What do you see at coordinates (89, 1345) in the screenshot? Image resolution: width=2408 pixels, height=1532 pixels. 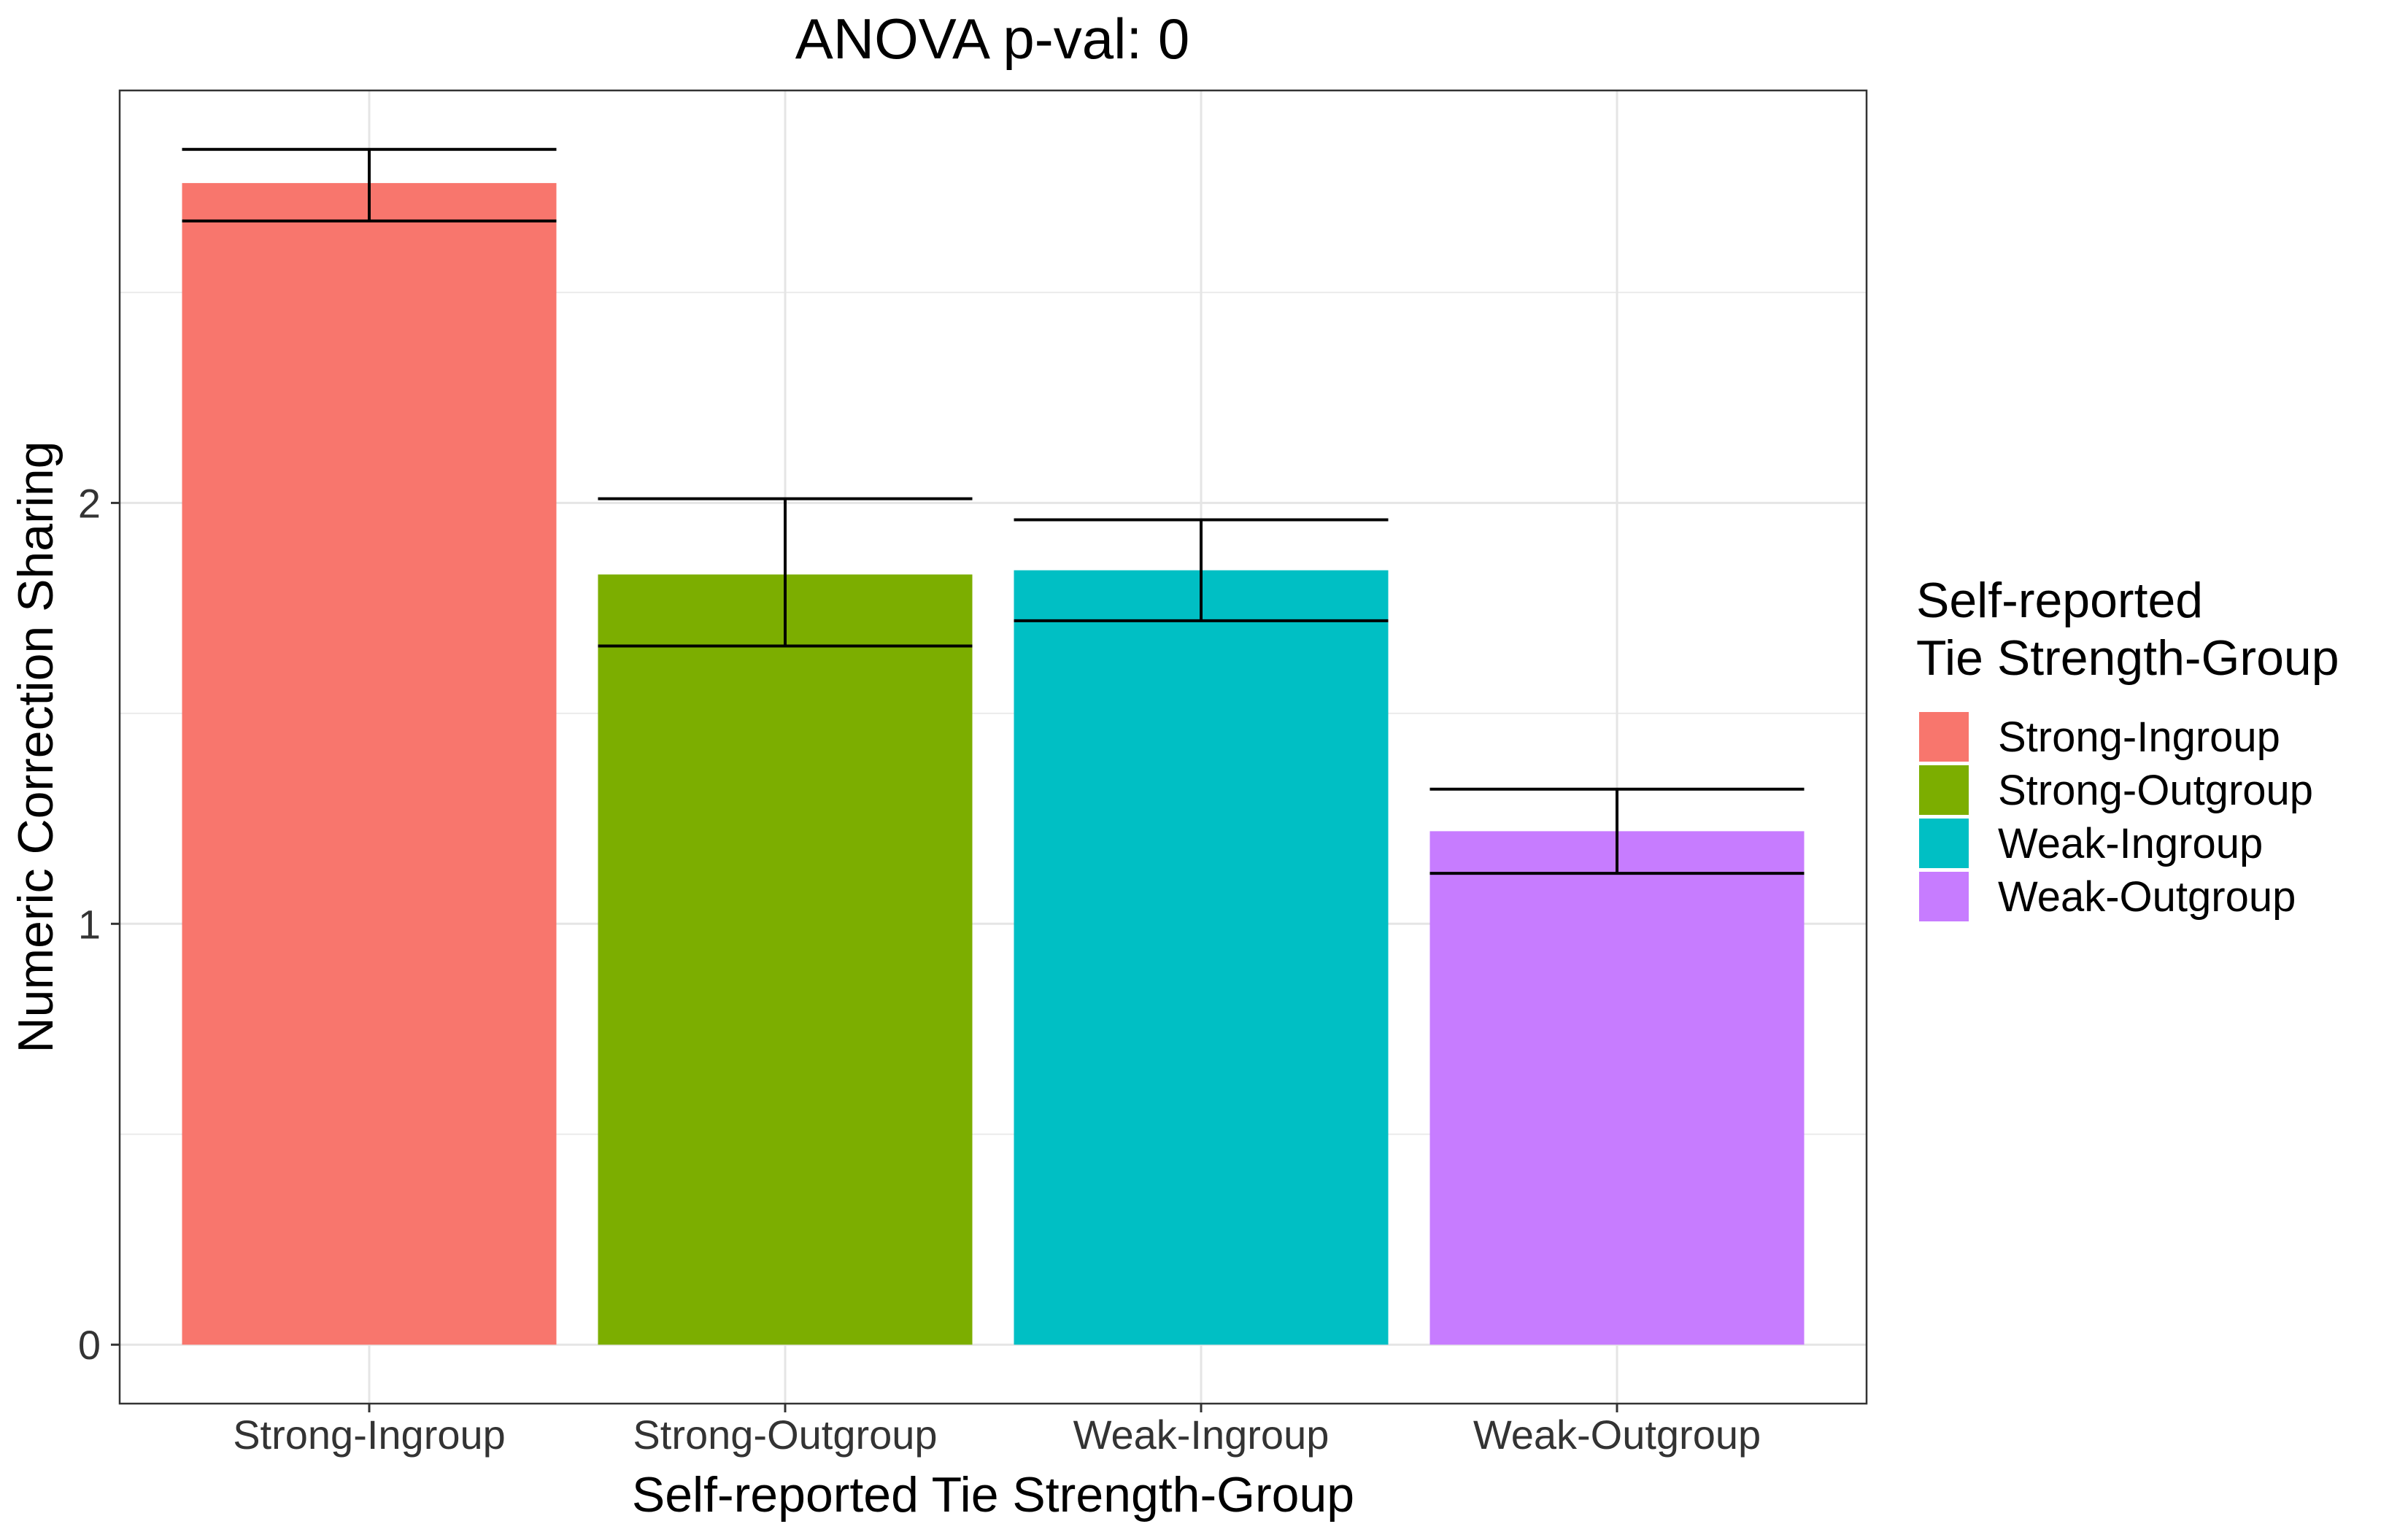 I see `y-tick-label: 0` at bounding box center [89, 1345].